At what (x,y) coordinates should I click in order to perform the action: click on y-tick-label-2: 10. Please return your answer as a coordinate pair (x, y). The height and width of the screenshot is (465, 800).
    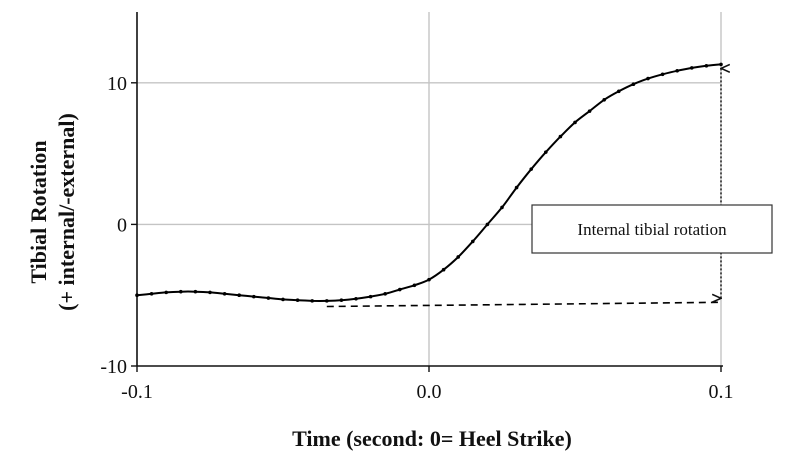
    Looking at the image, I should click on (117, 84).